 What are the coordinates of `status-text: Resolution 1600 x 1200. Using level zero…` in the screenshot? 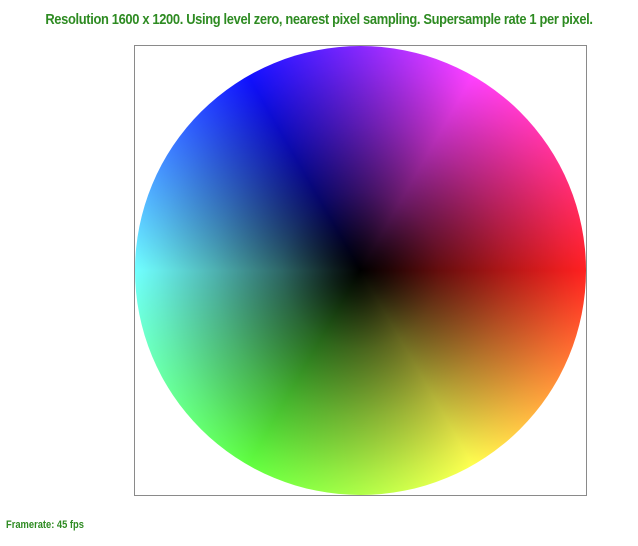 It's located at (319, 19).